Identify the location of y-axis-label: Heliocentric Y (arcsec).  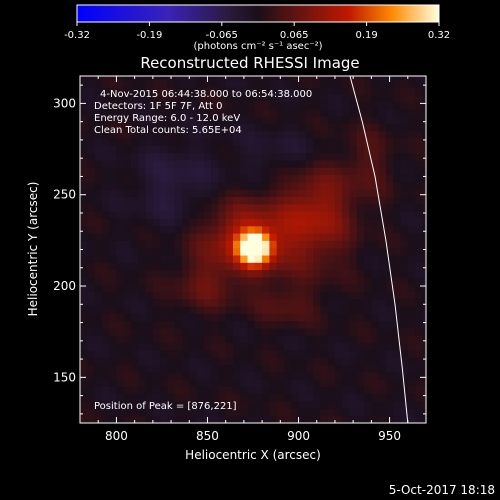
(33, 249).